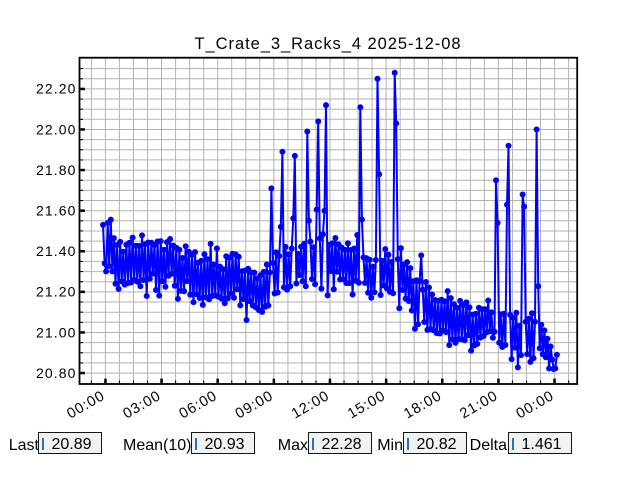 The width and height of the screenshot is (640, 480). What do you see at coordinates (56, 129) in the screenshot?
I see `svg-text: 22.00` at bounding box center [56, 129].